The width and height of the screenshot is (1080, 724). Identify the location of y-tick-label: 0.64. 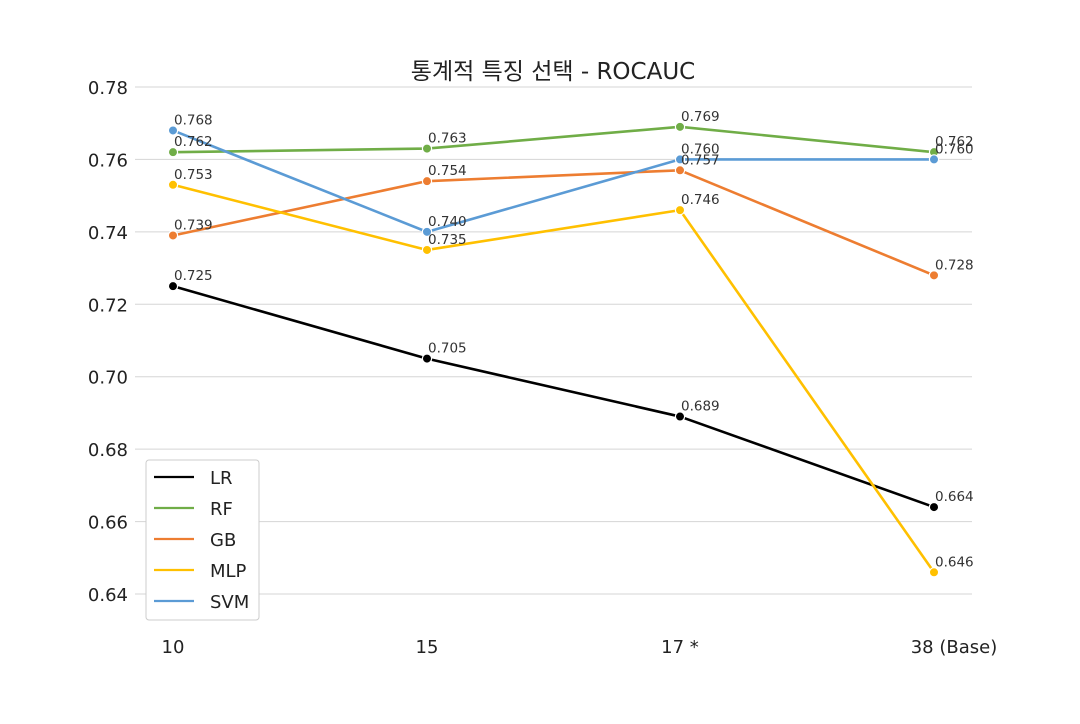
(108, 595).